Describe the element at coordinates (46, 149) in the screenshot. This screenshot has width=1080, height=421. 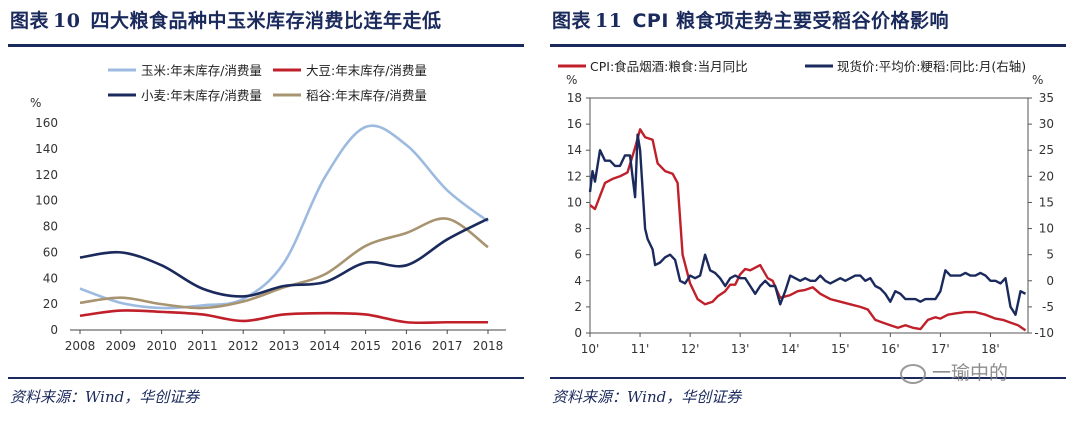
I see `left-y-tick-label: 140` at that location.